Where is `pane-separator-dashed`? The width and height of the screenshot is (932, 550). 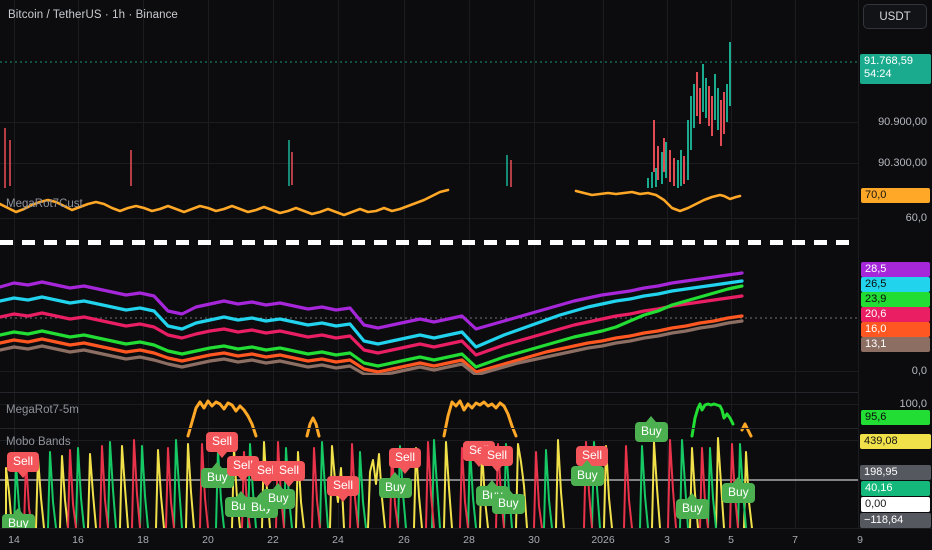 pane-separator-dashed is located at coordinates (429, 242).